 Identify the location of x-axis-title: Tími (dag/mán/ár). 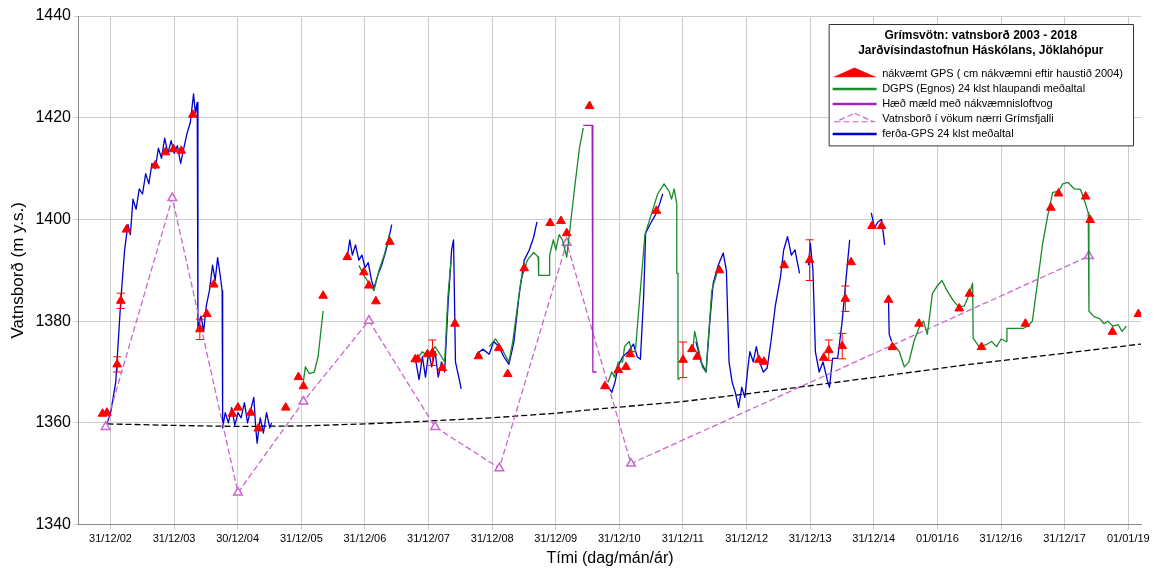
(610, 557).